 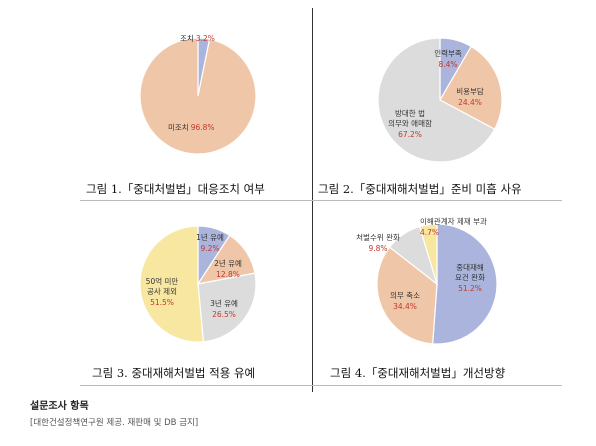 I want to click on slice-value-label: 4.7%, so click(x=429, y=232).